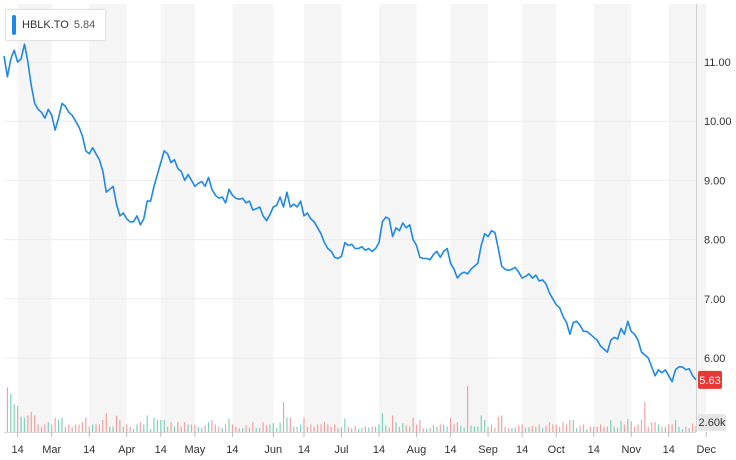  Describe the element at coordinates (56, 25) in the screenshot. I see `legend: HBLK.TO 5.84` at that location.